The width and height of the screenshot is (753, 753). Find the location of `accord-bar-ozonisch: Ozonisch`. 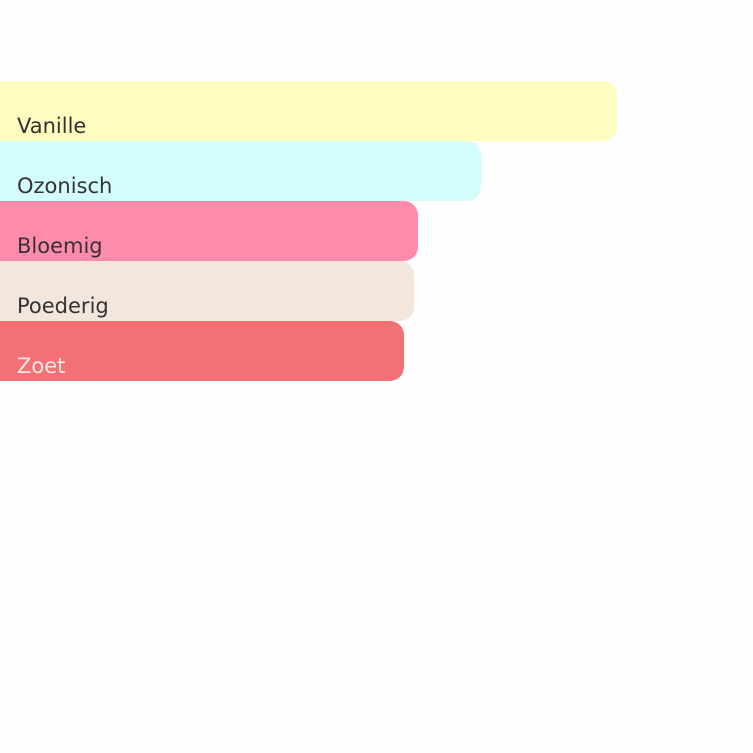

accord-bar-ozonisch: Ozonisch is located at coordinates (241, 171).